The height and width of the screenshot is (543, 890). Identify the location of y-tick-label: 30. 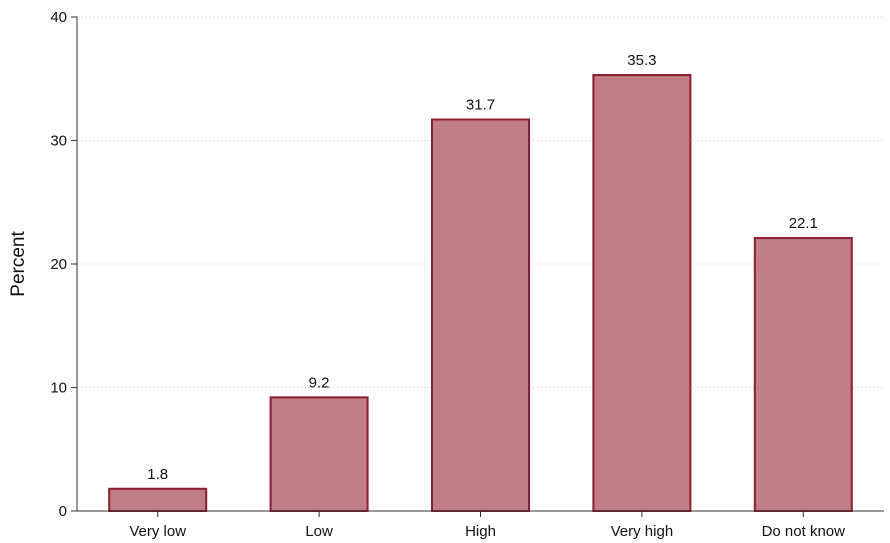
(58, 141).